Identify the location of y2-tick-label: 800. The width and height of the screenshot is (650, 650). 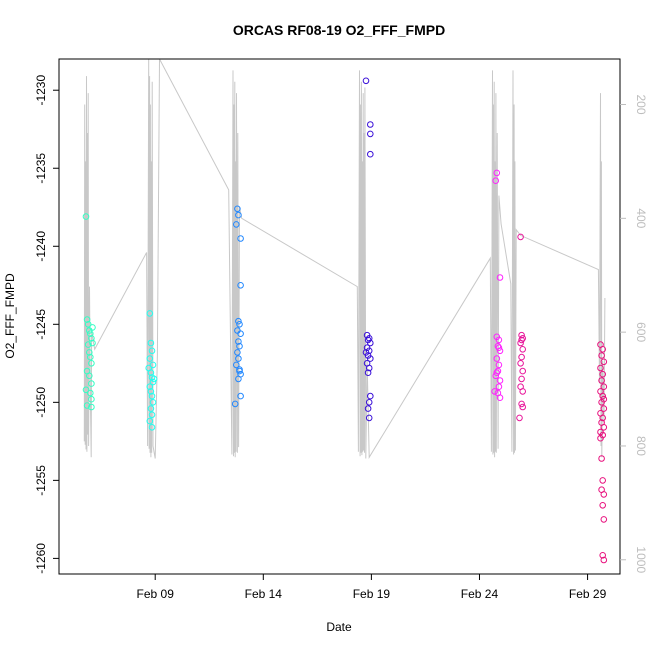
(641, 446).